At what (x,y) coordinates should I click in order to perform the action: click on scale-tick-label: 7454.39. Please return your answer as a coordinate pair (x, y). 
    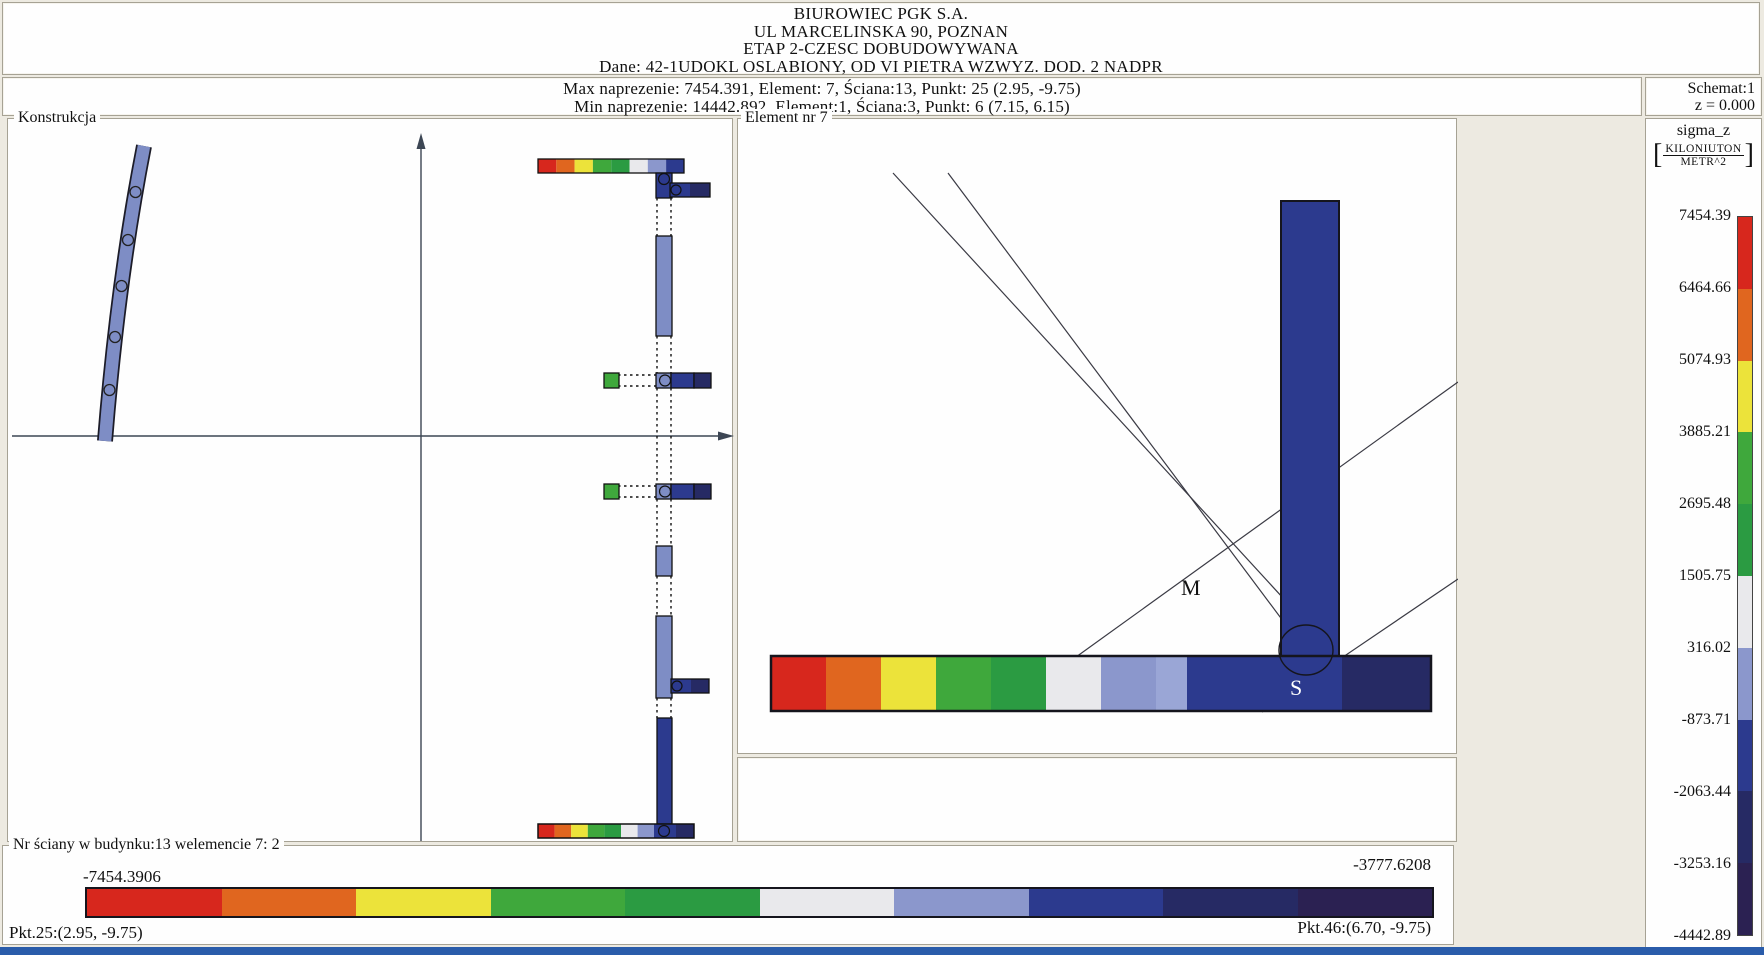
    Looking at the image, I should click on (1705, 215).